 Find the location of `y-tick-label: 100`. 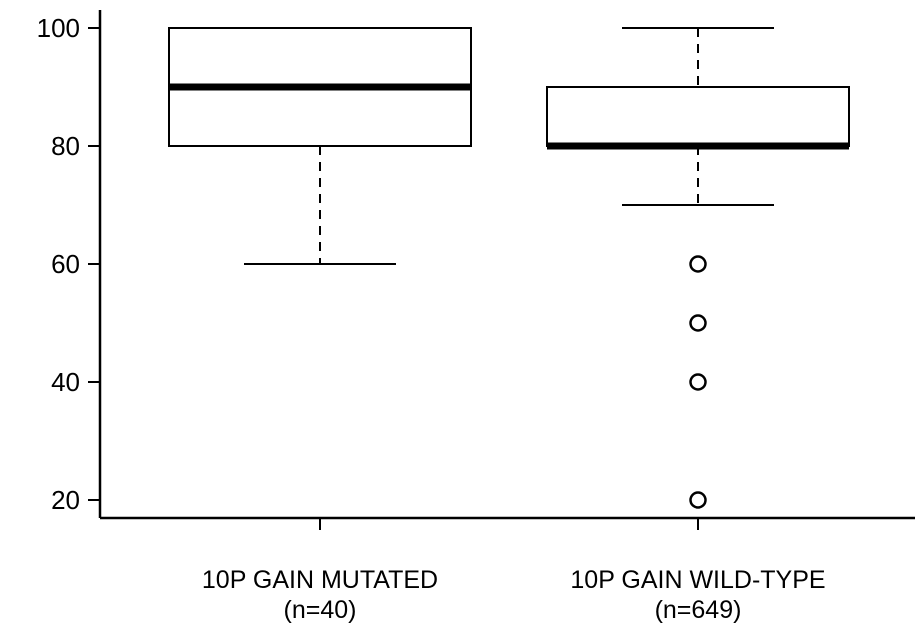

y-tick-label: 100 is located at coordinates (58, 28).